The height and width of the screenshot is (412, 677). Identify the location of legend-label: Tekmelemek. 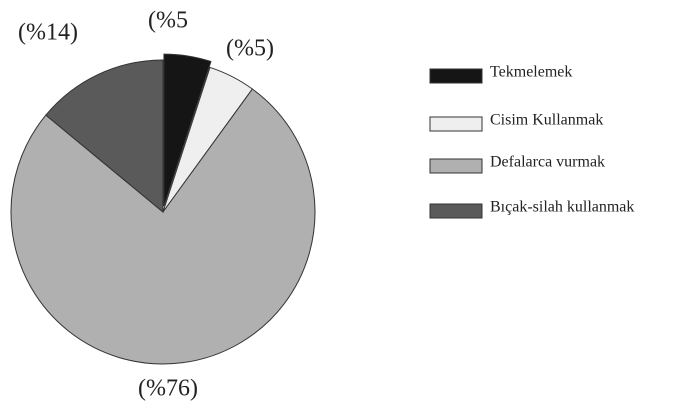
(531, 72).